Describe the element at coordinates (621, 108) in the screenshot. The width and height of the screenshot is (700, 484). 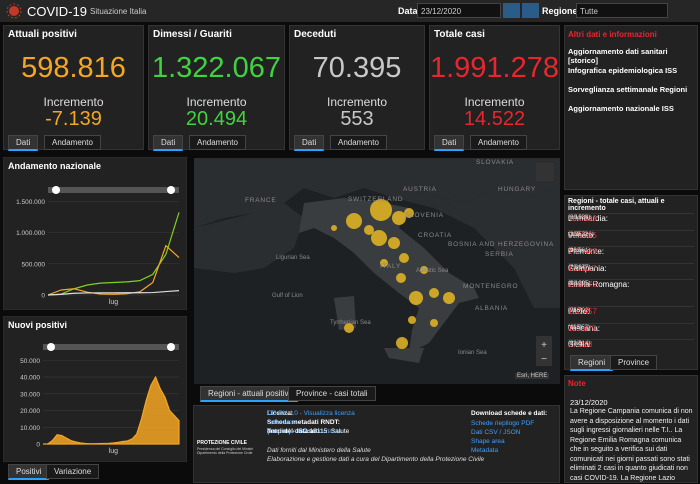
I see `info-link: Aggiornamento nazionale ISS` at that location.